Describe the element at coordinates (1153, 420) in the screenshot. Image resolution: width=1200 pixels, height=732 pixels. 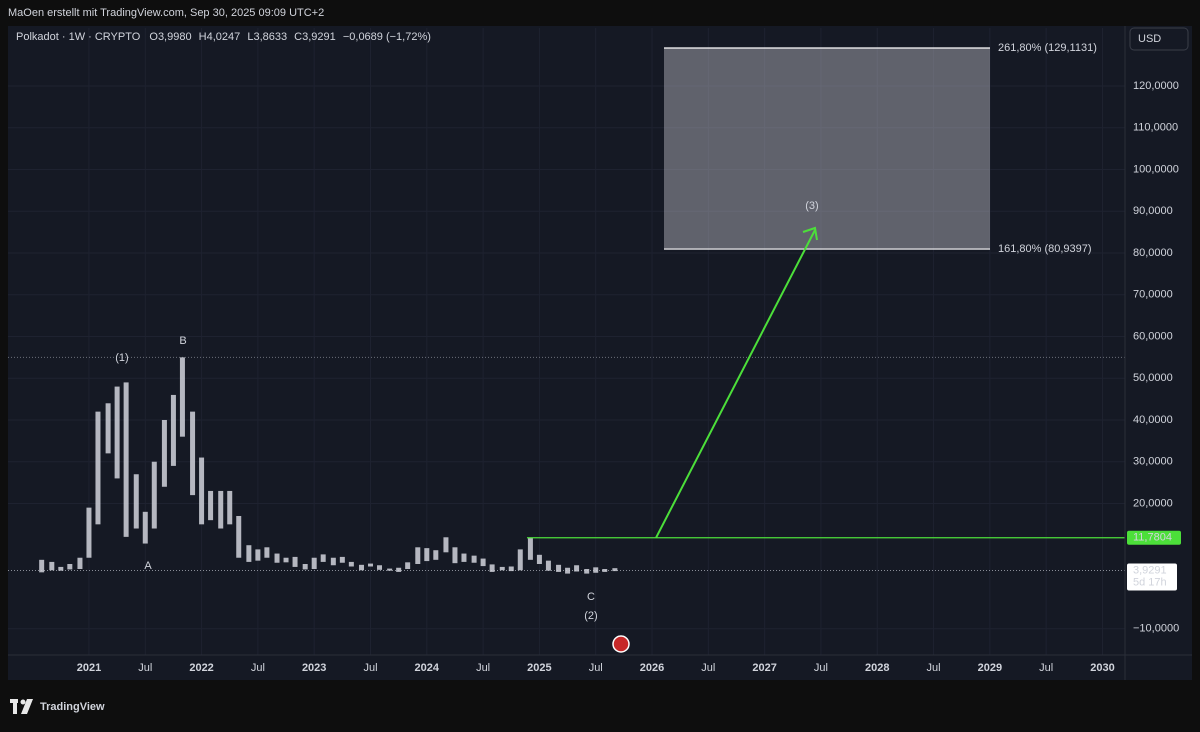
I see `y-tick-label: 40,0000` at that location.